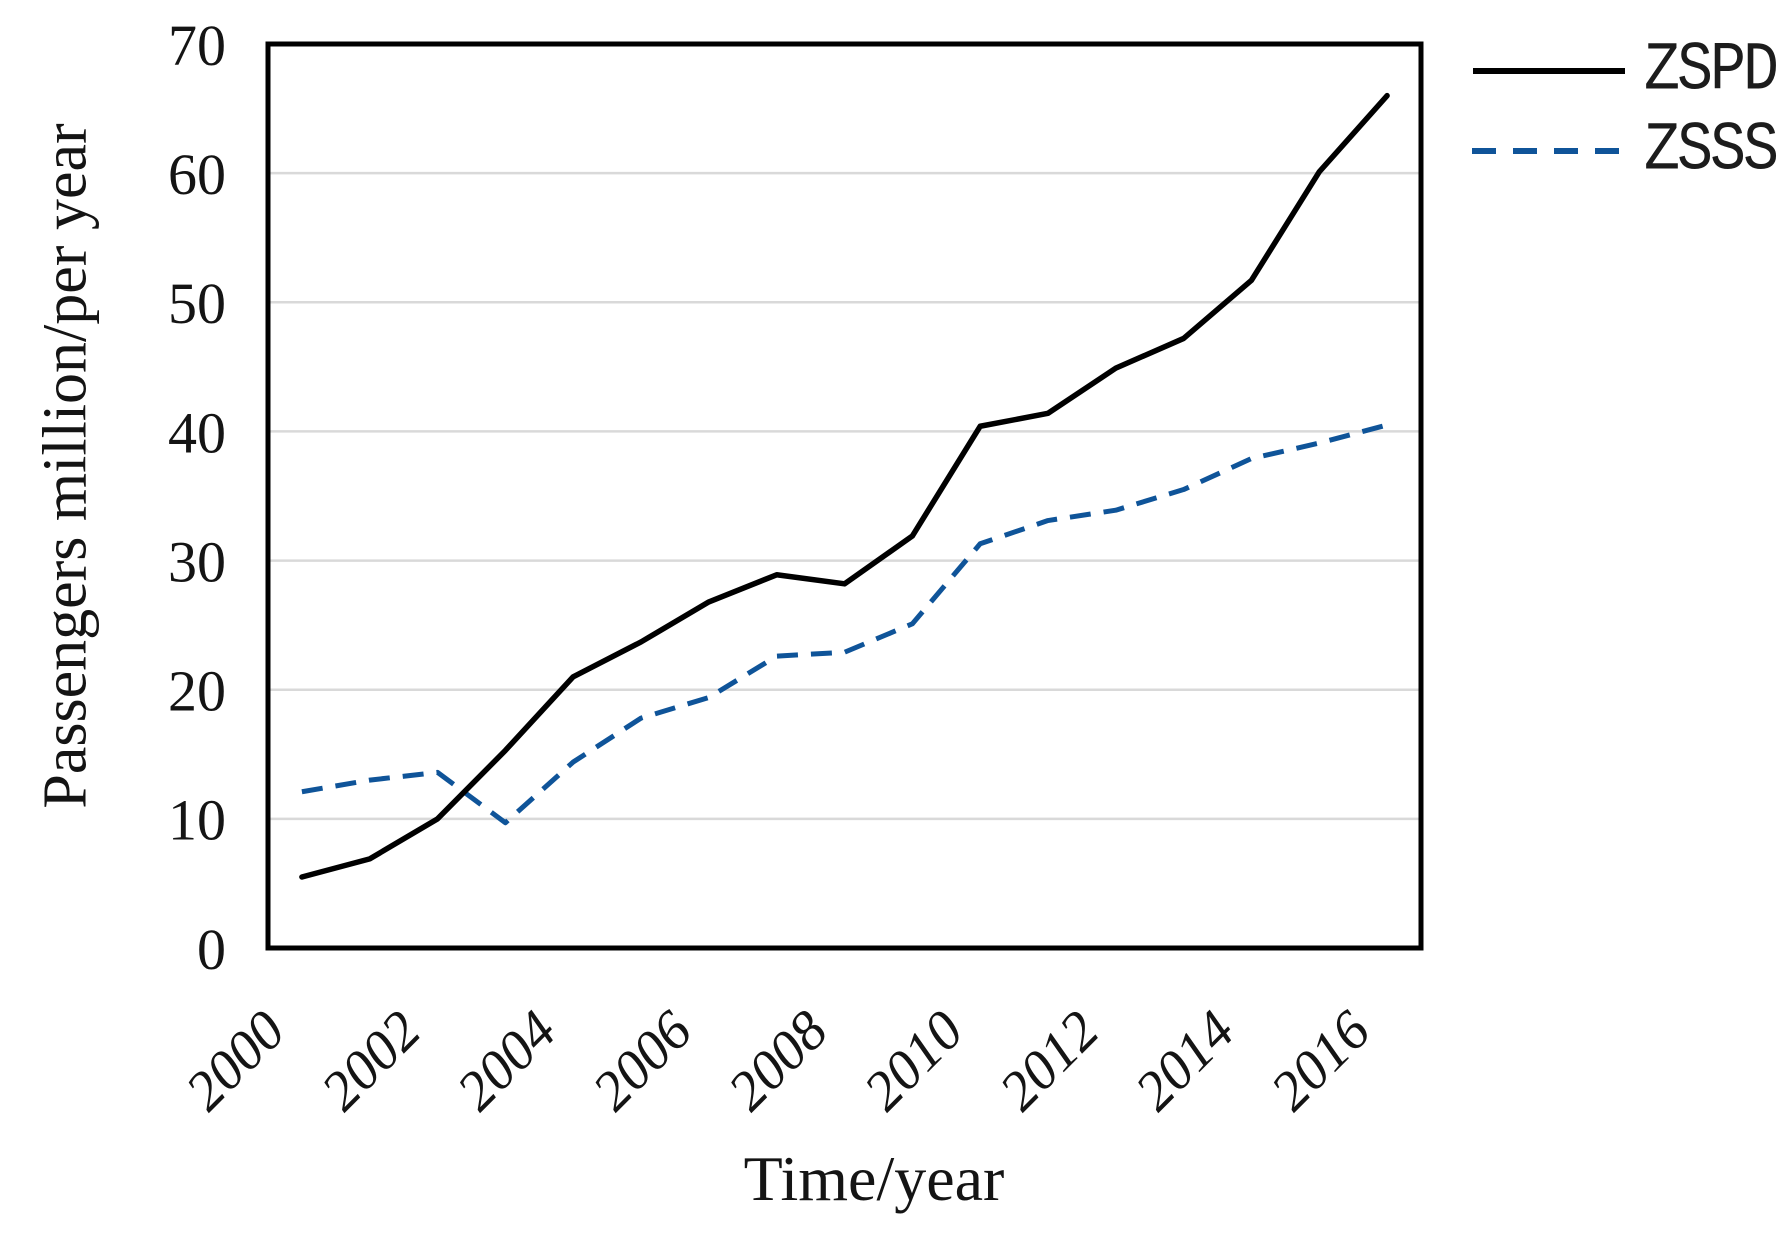 This screenshot has height=1256, width=1790. I want to click on y-tick-label: 30, so click(197, 561).